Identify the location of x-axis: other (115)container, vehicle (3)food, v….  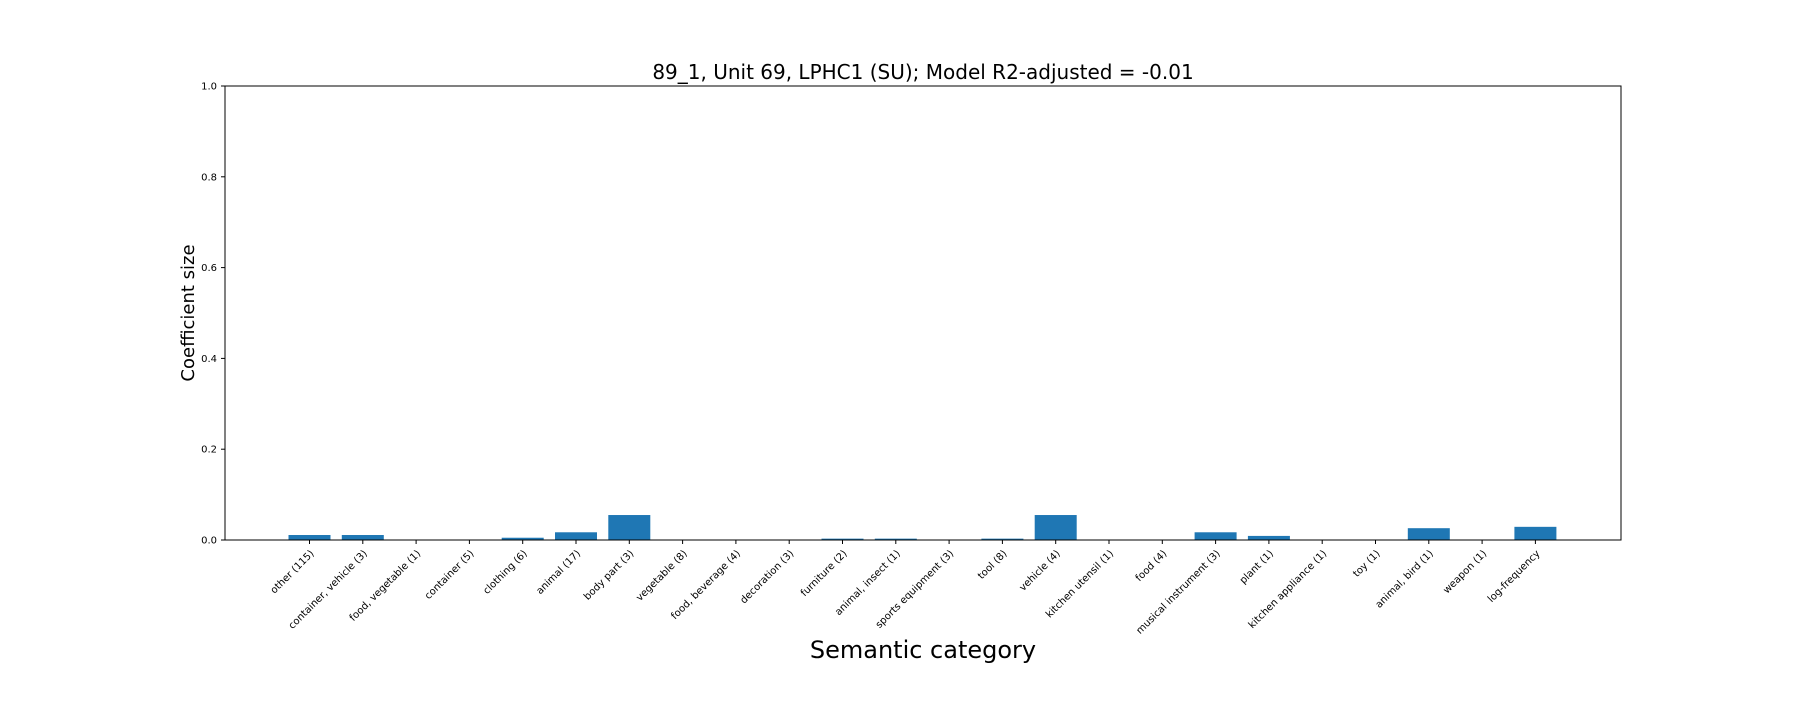
(906, 588).